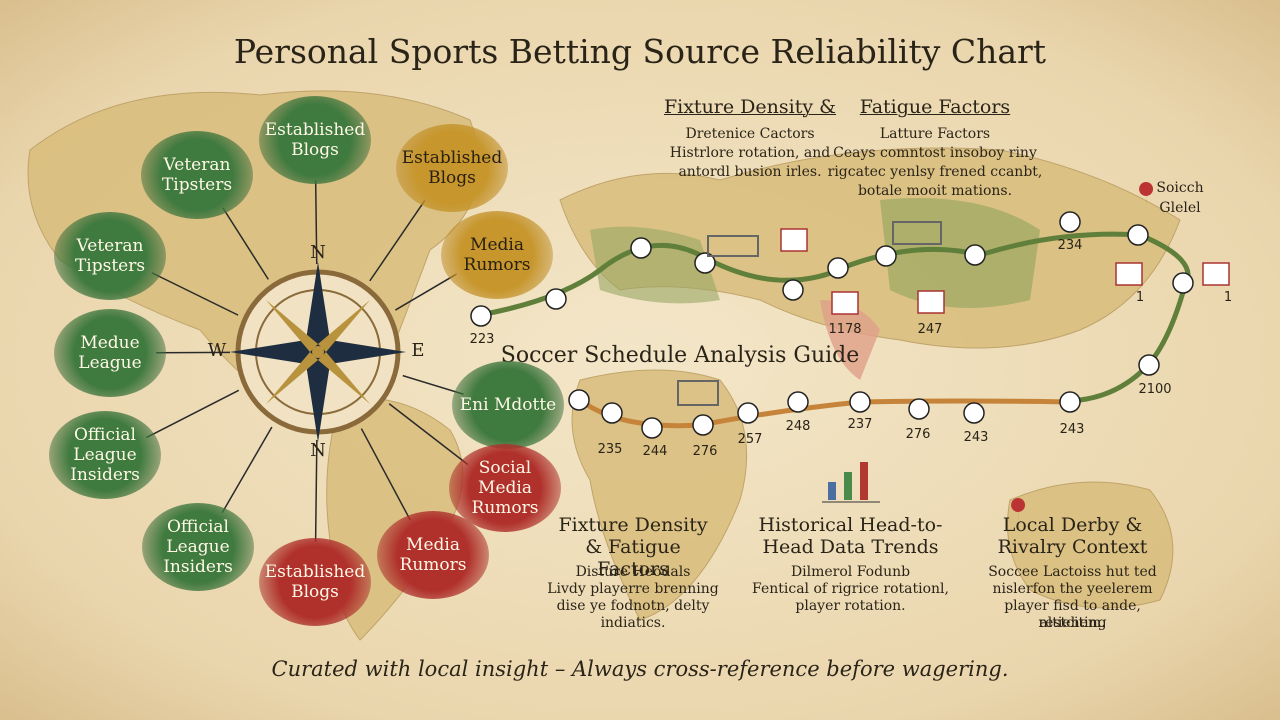 The height and width of the screenshot is (720, 1280). Describe the element at coordinates (418, 350) in the screenshot. I see `compass-letter: E` at that location.